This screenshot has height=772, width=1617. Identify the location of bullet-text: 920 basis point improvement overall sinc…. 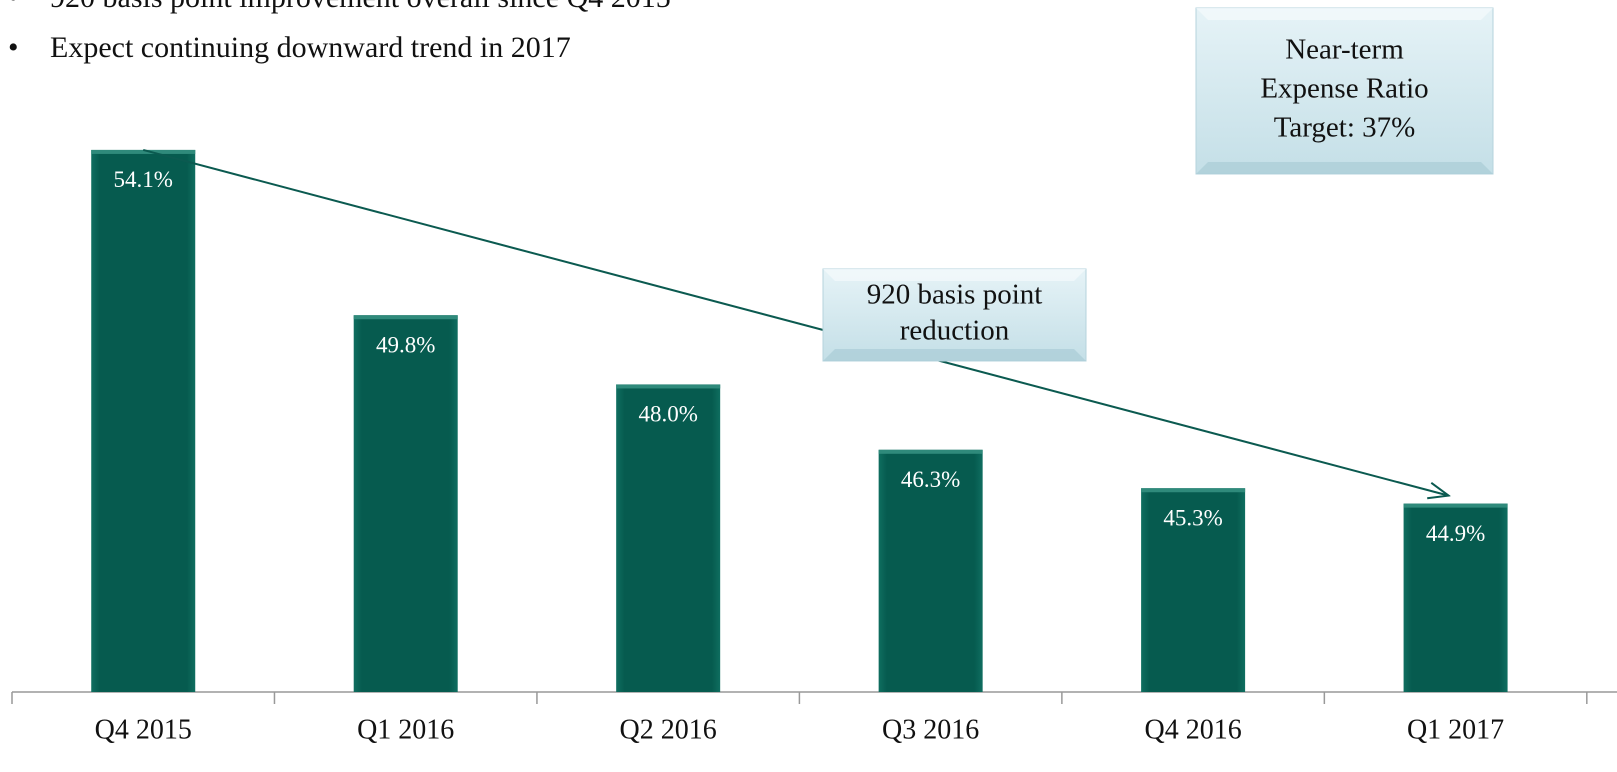
(360, 7).